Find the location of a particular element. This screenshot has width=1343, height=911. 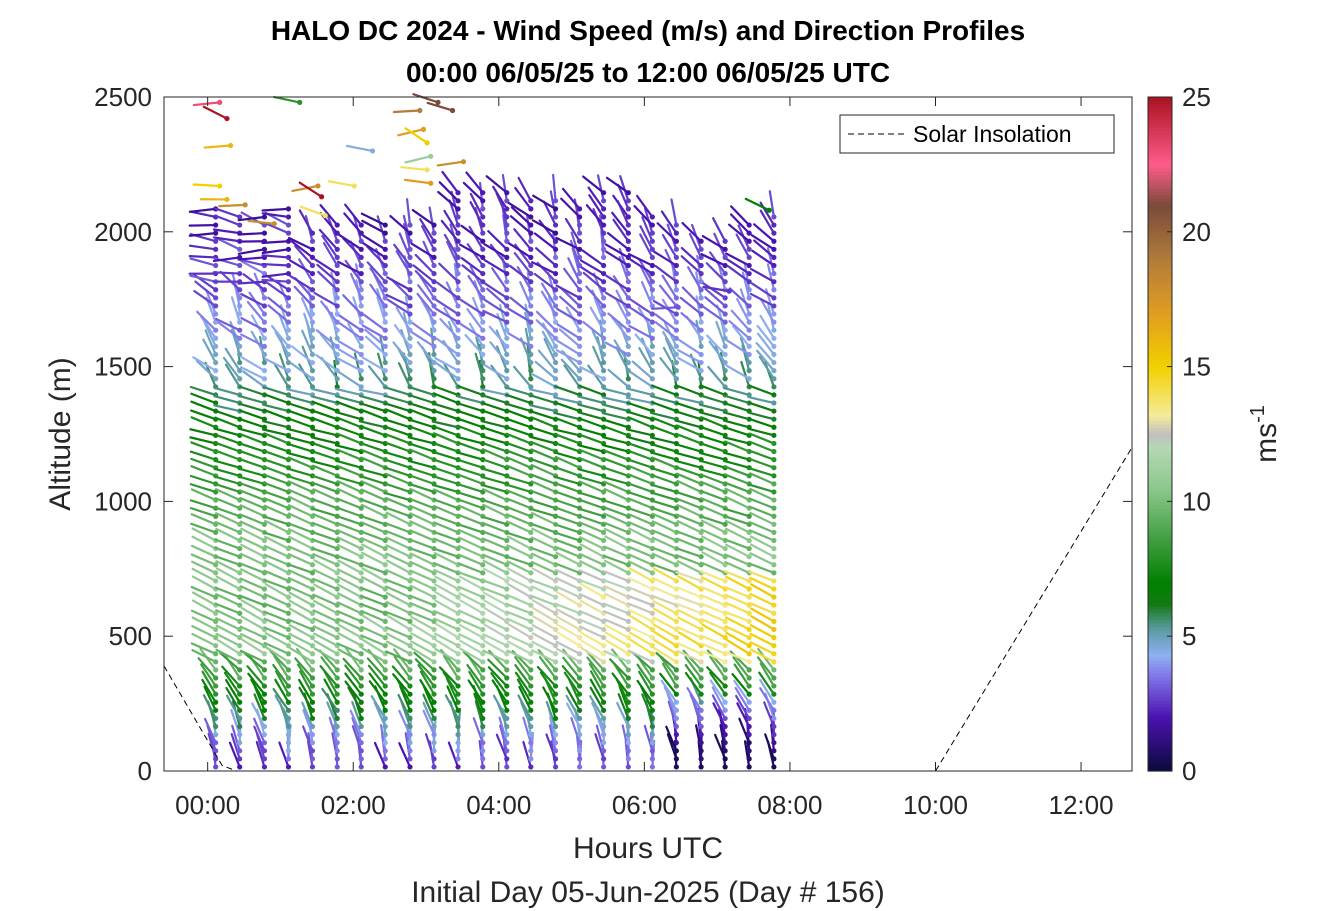

wind-barb-sparse is located at coordinates (417, 136).